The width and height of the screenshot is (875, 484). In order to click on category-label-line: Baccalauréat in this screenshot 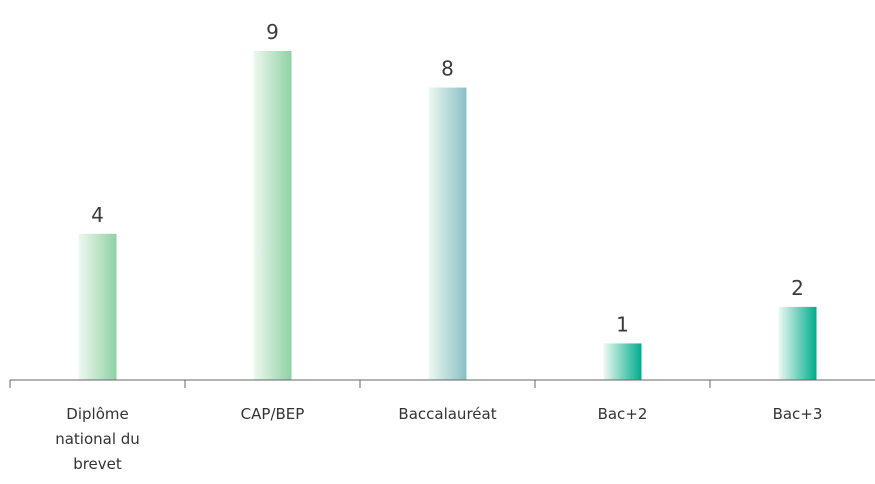, I will do `click(447, 414)`.